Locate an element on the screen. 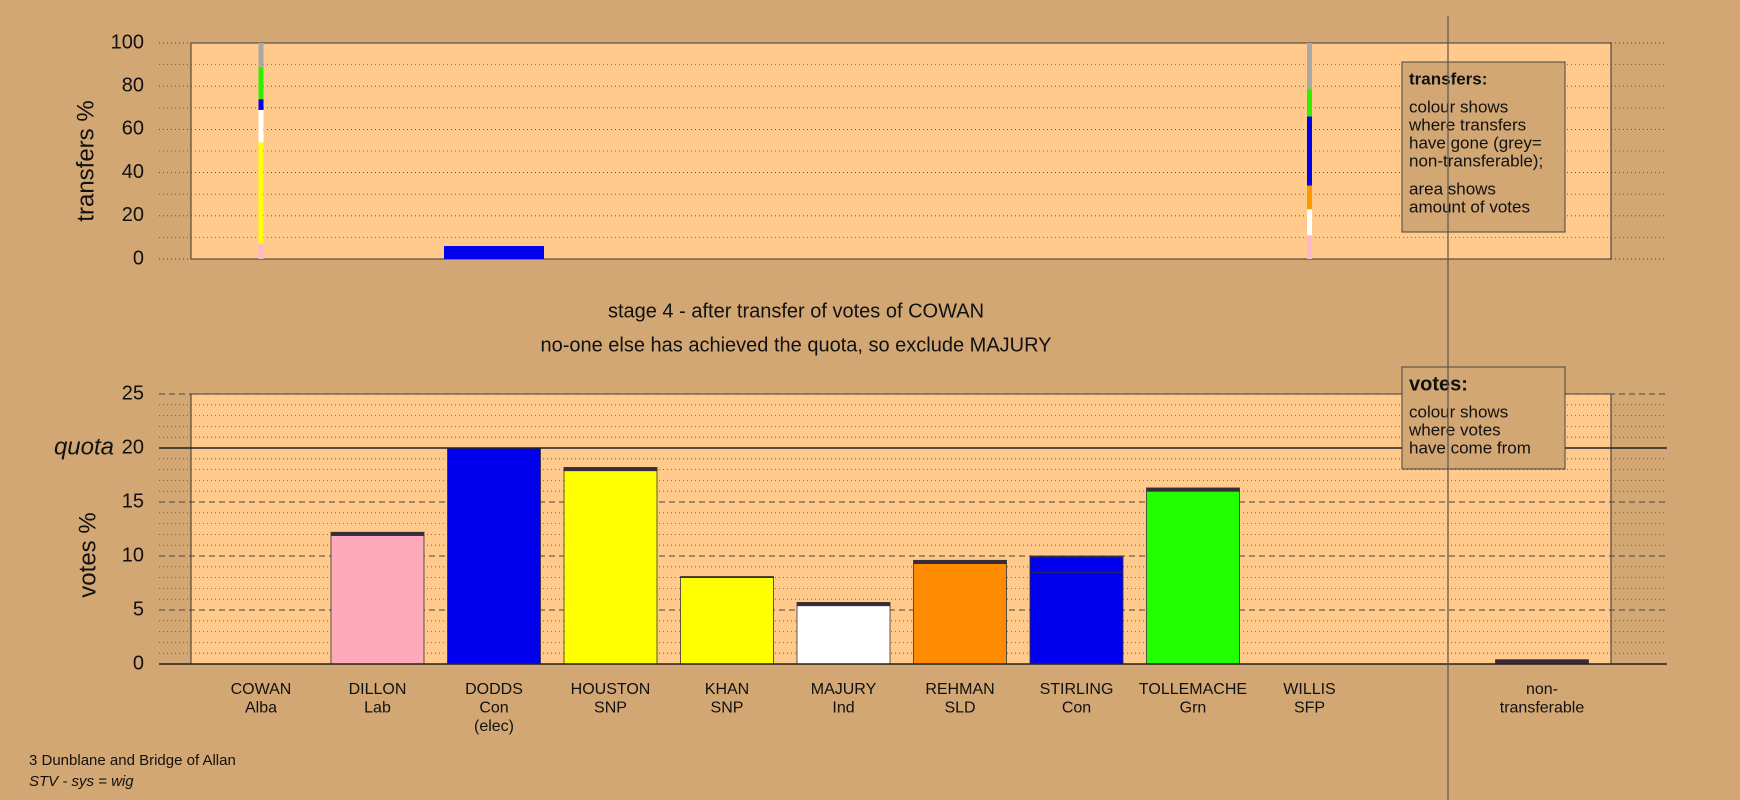  y-tick-label: 100 is located at coordinates (127, 42).